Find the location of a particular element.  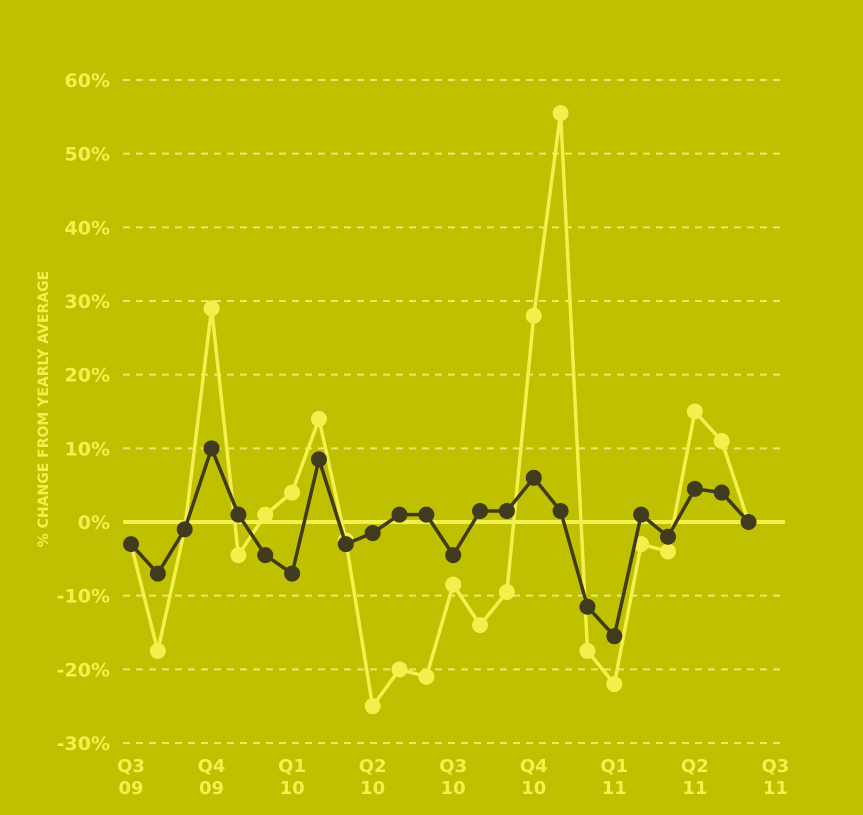

y-tick-label: 10% is located at coordinates (87, 449).